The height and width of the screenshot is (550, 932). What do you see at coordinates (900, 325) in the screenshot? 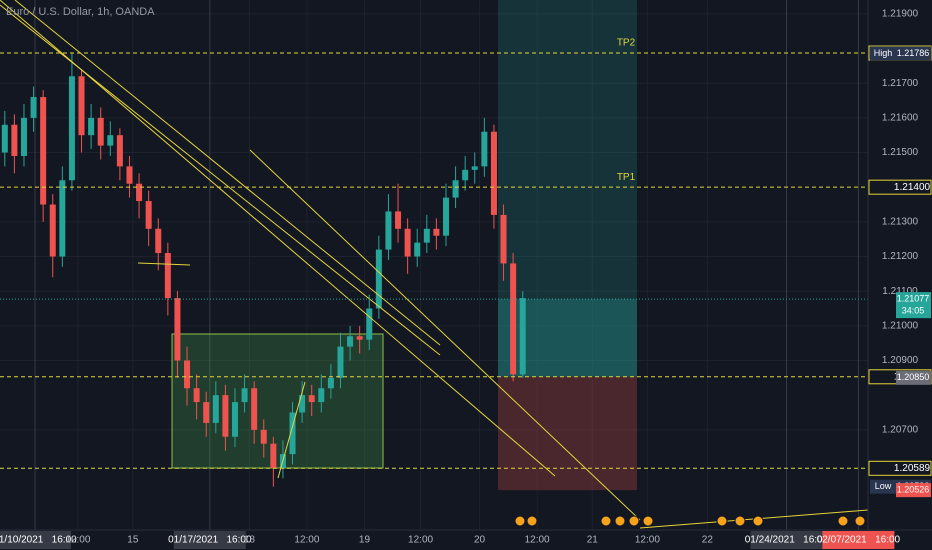
I see `y-tick-label: 1.21000` at bounding box center [900, 325].